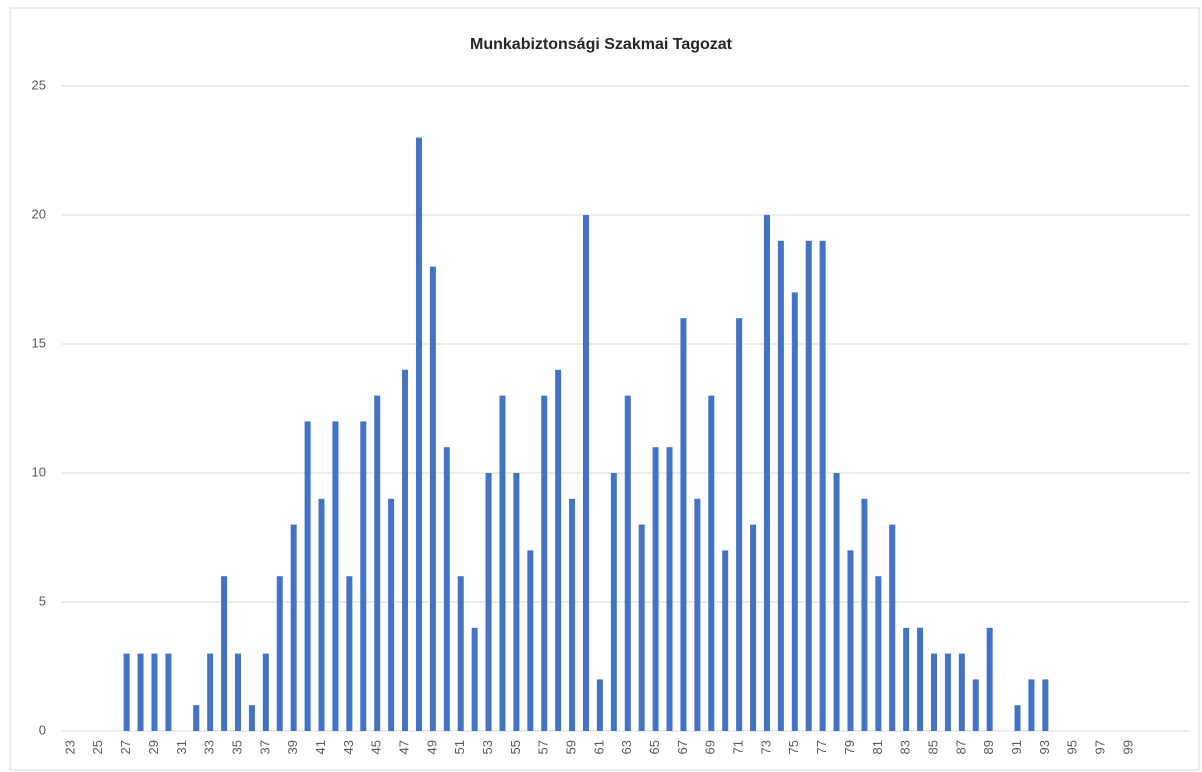 This screenshot has width=1202, height=772. I want to click on x-tick-label: 61, so click(598, 747).